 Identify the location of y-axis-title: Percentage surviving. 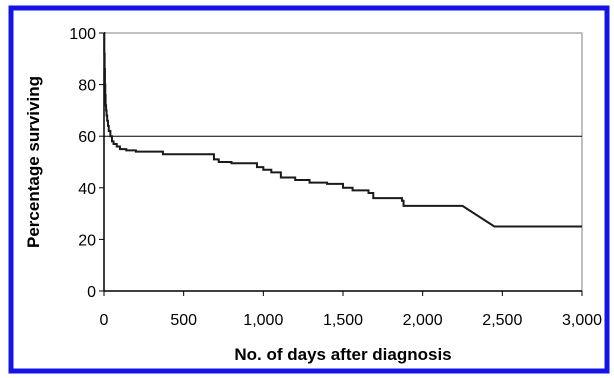
(33, 162).